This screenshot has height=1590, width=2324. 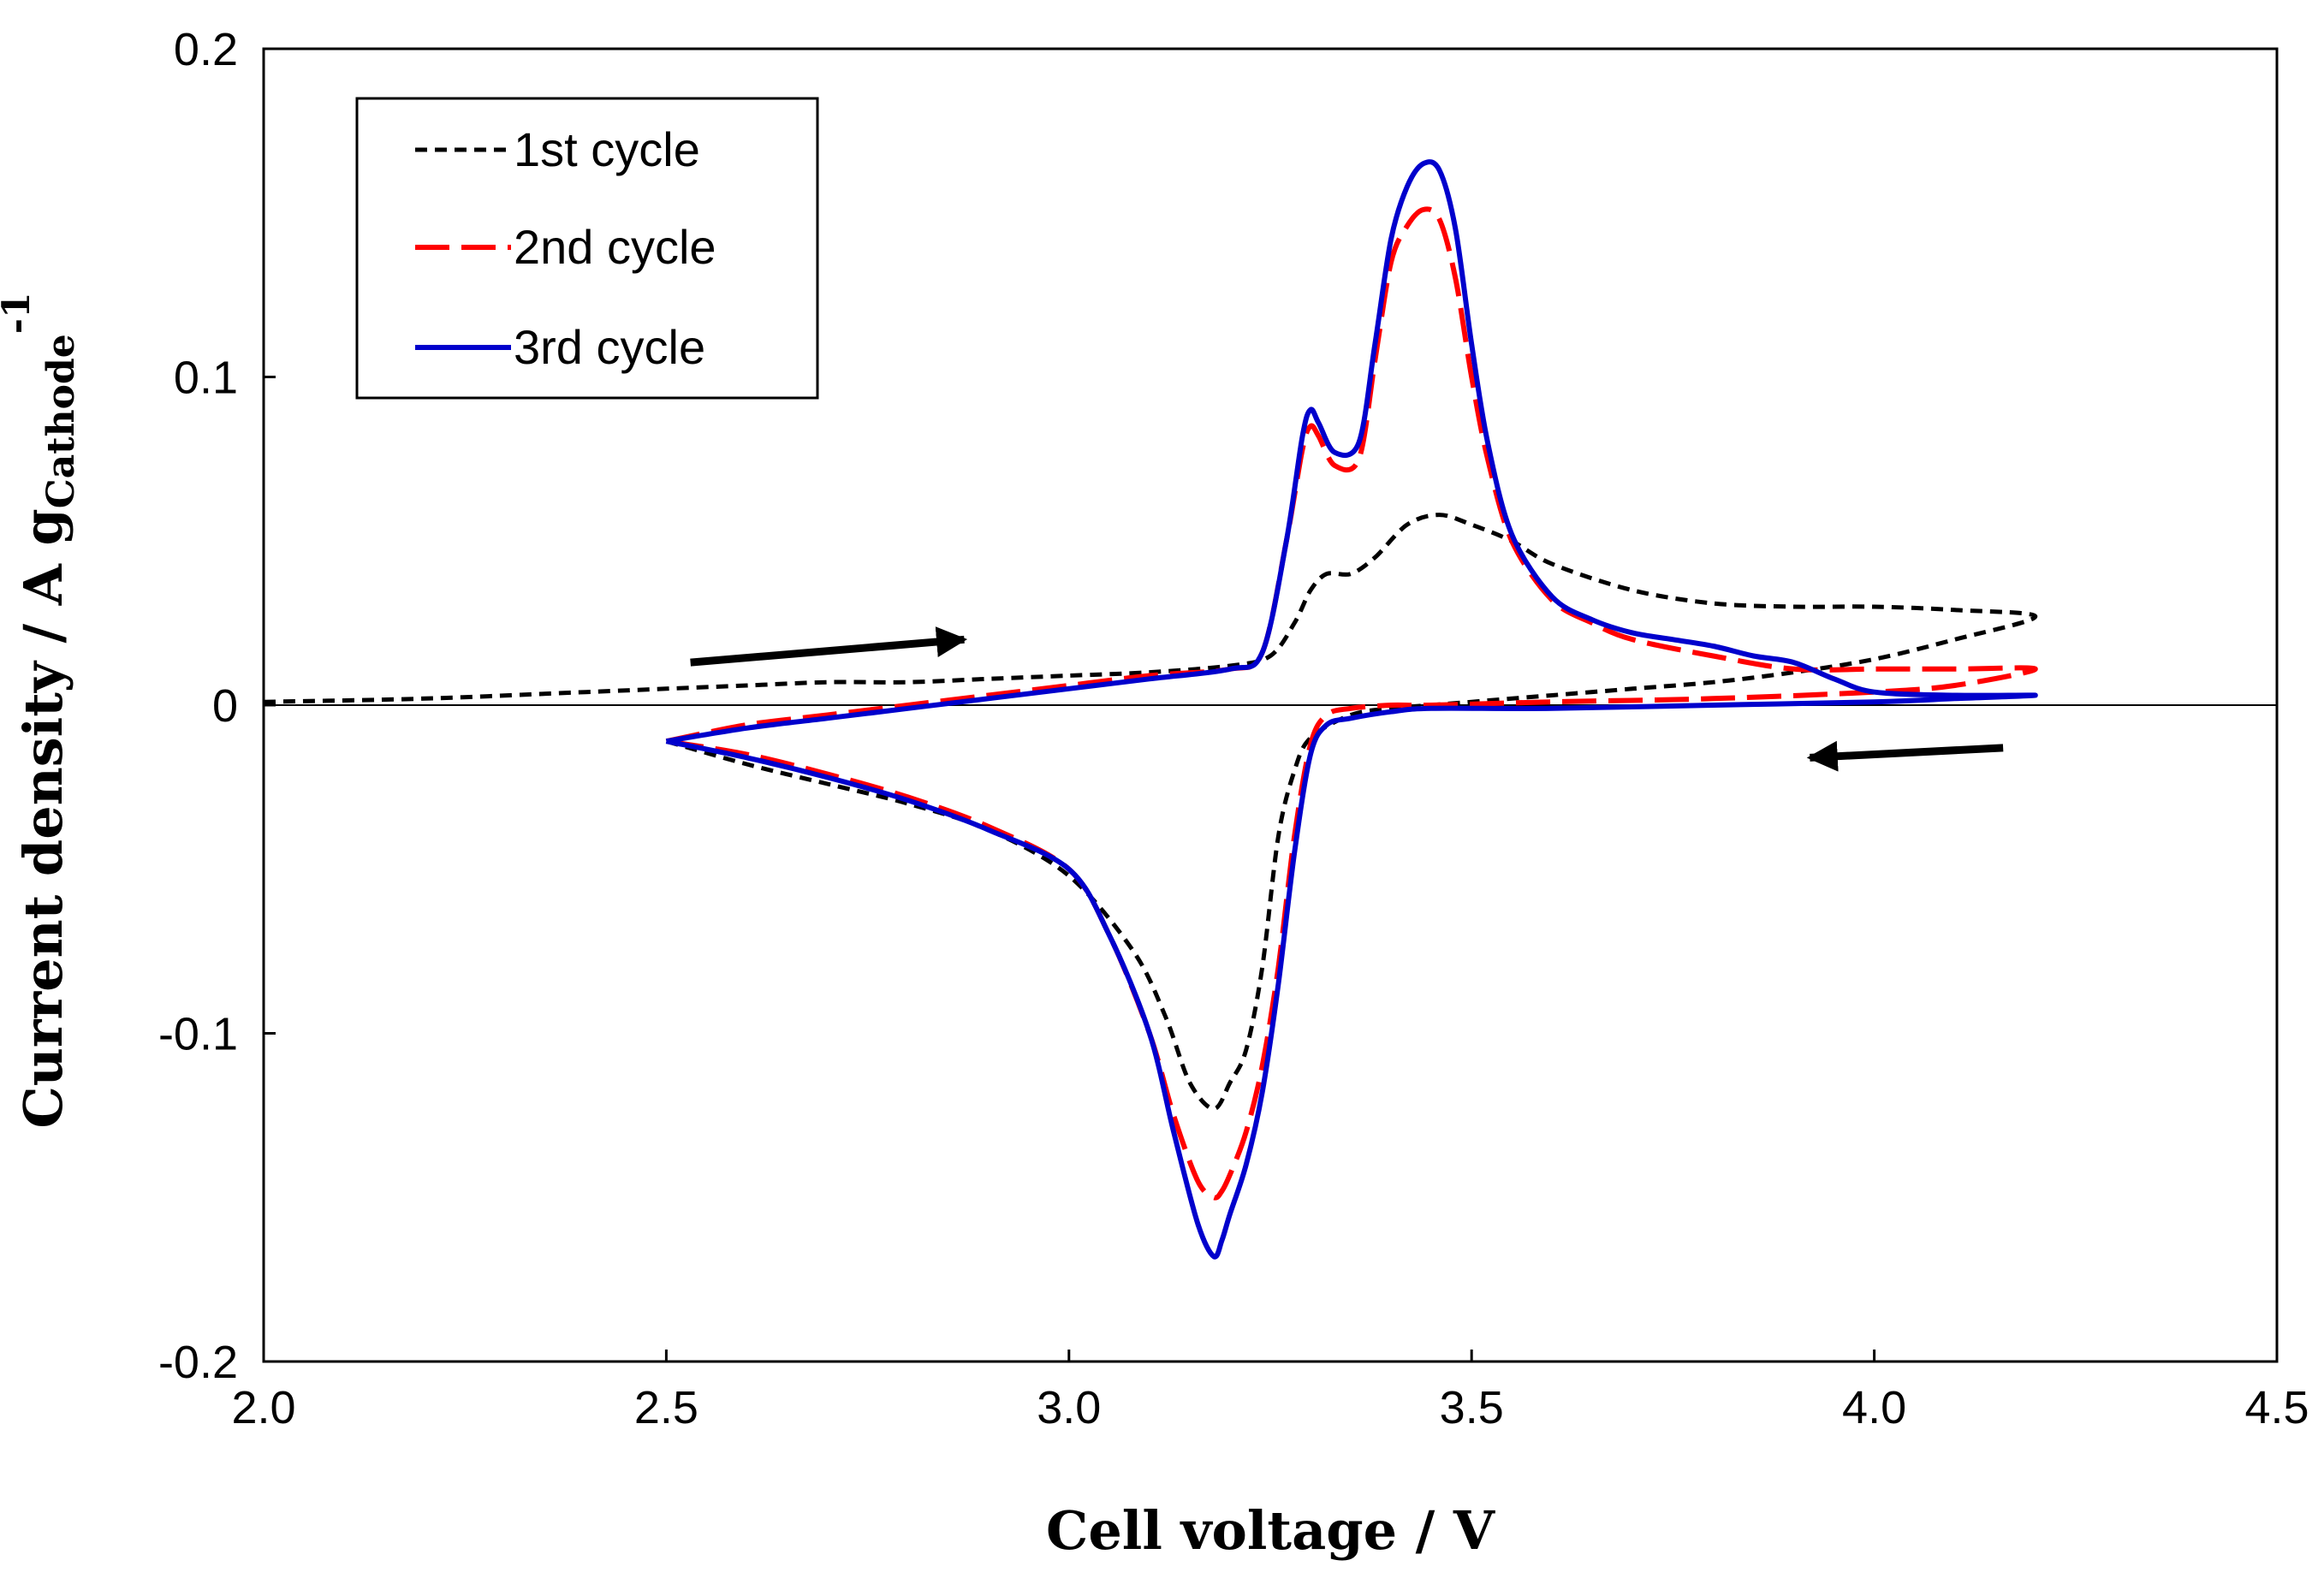 I want to click on x-tick-label: 3.0, so click(x=1069, y=1407).